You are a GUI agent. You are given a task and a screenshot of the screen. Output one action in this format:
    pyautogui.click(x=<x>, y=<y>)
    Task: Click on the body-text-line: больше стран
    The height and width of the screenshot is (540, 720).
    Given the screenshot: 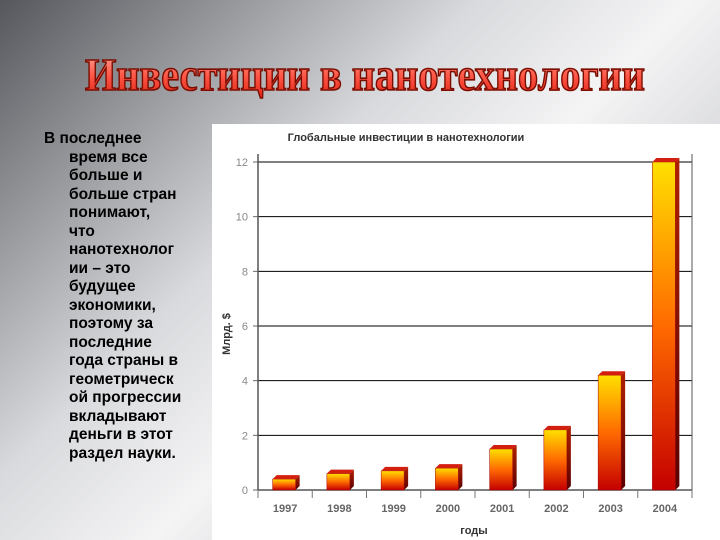 What is the action you would take?
    pyautogui.click(x=123, y=194)
    